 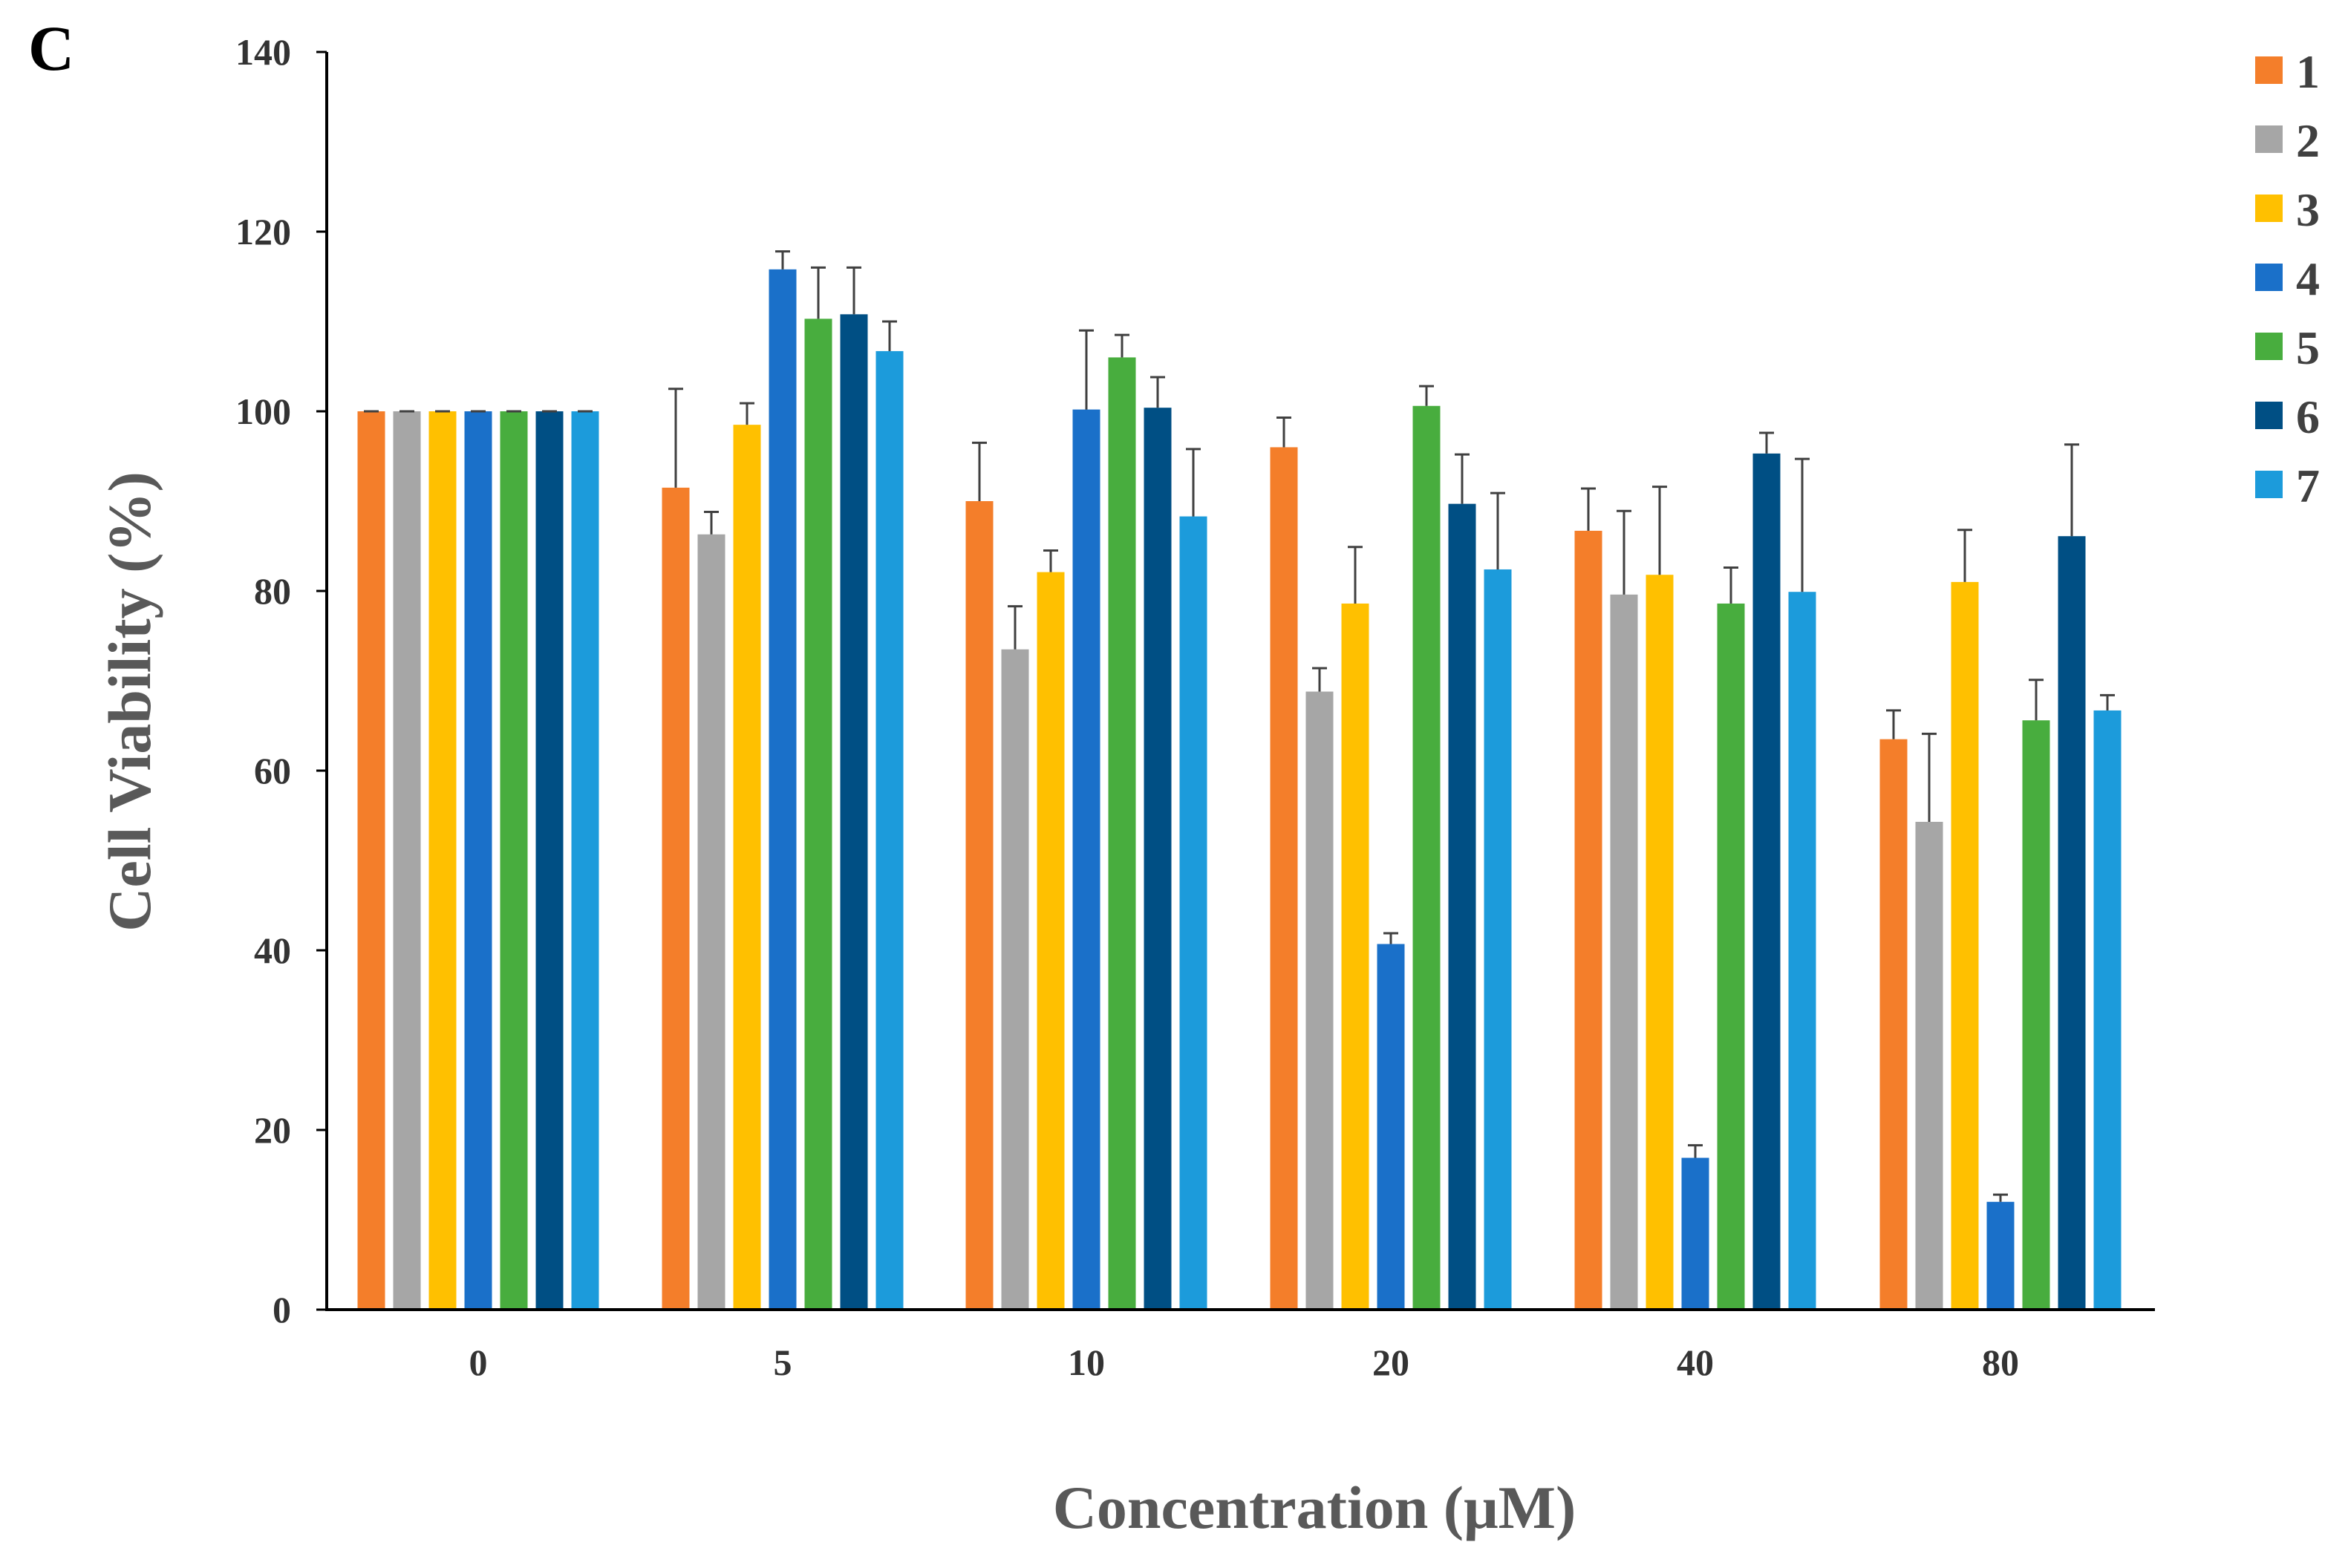 I want to click on y-tick-label: 60, so click(x=273, y=770).